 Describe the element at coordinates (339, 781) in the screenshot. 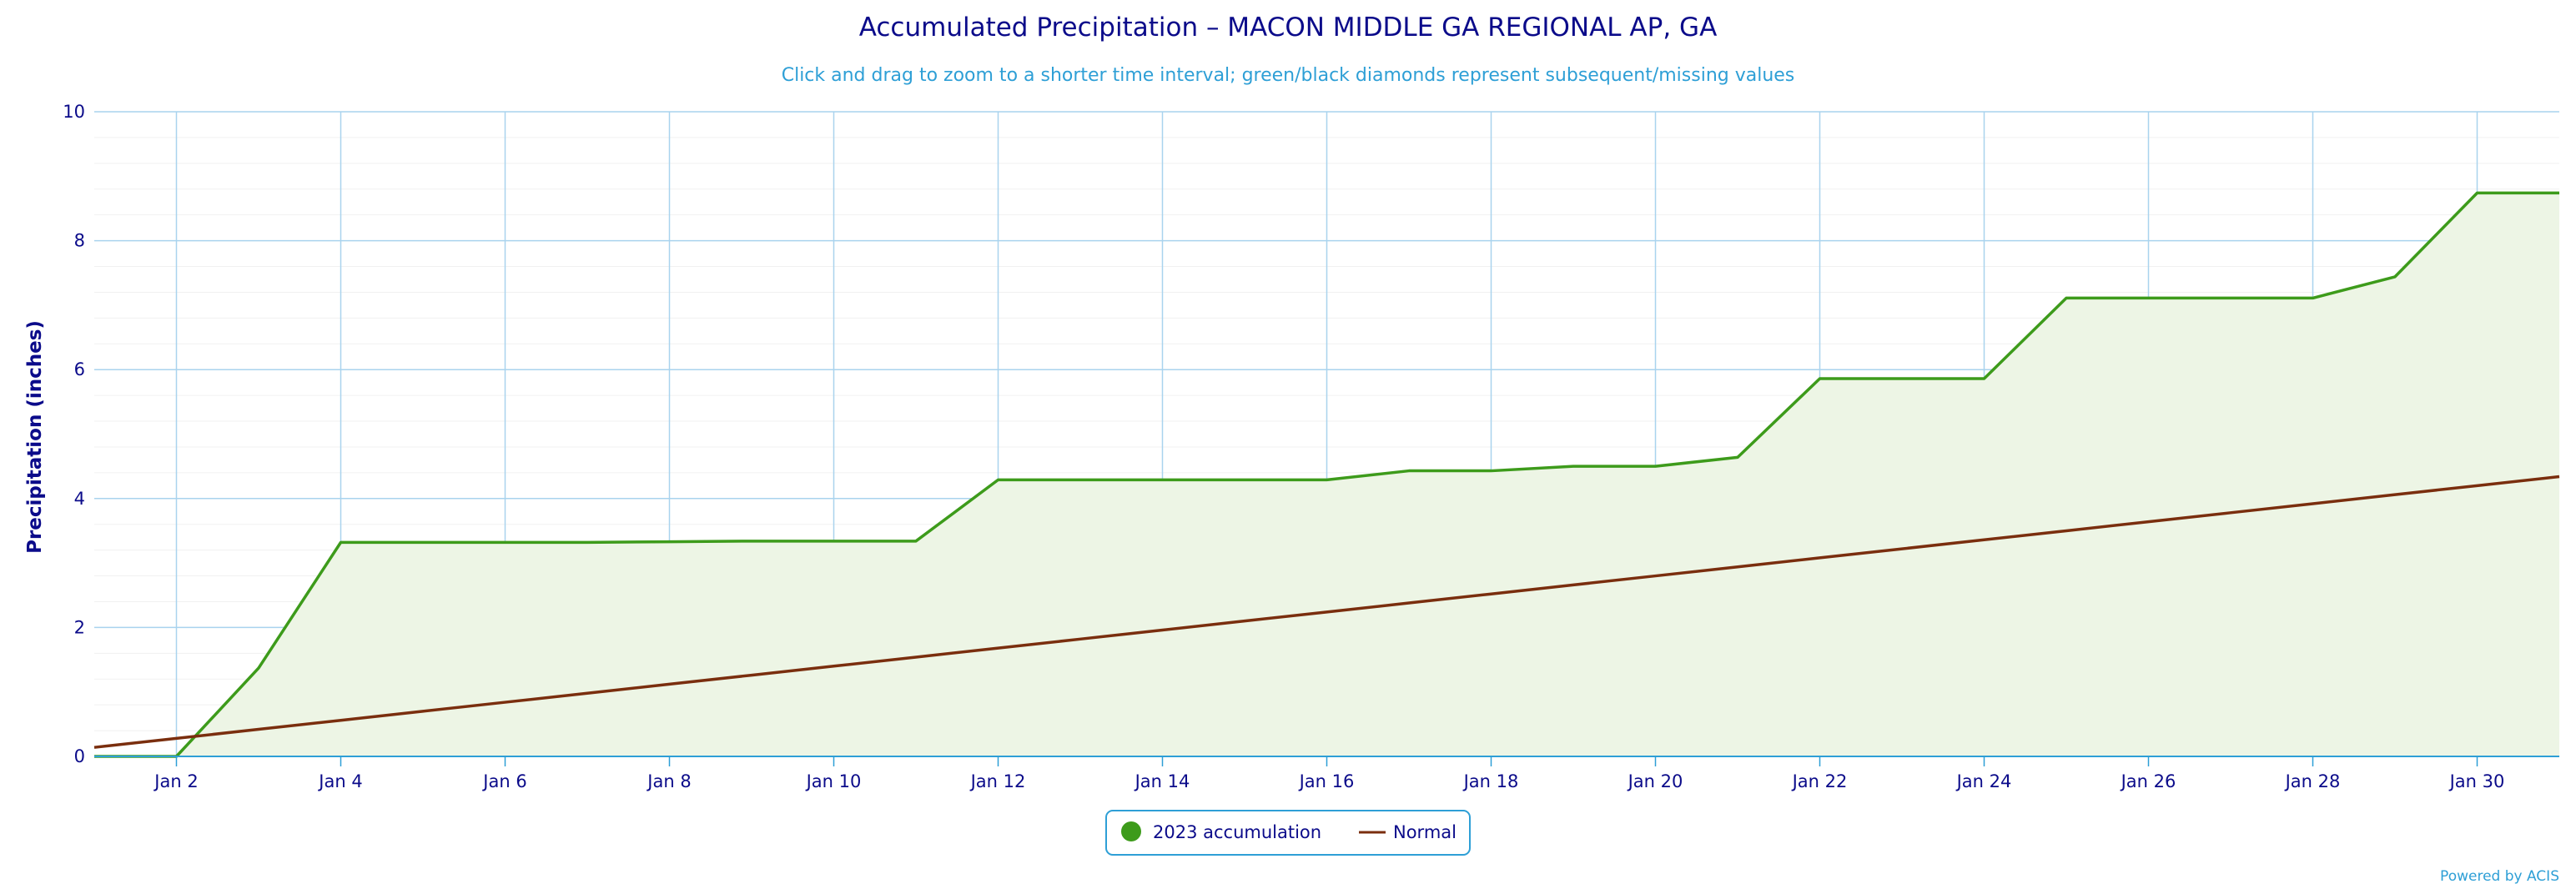

I see `x-tick-label: Jan 4` at that location.